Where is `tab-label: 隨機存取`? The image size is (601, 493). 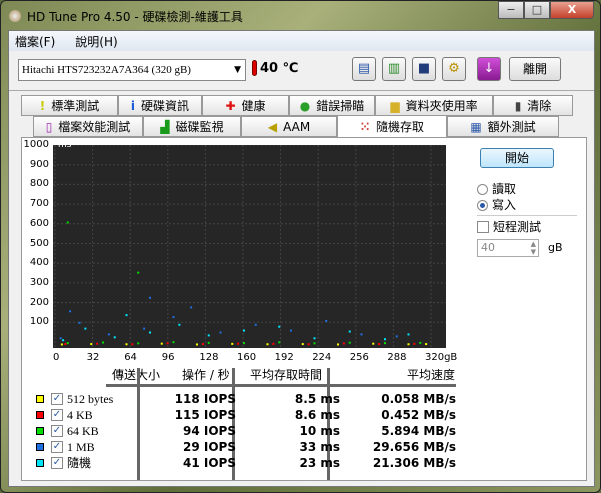
tab-label: 隨機存取 is located at coordinates (400, 127).